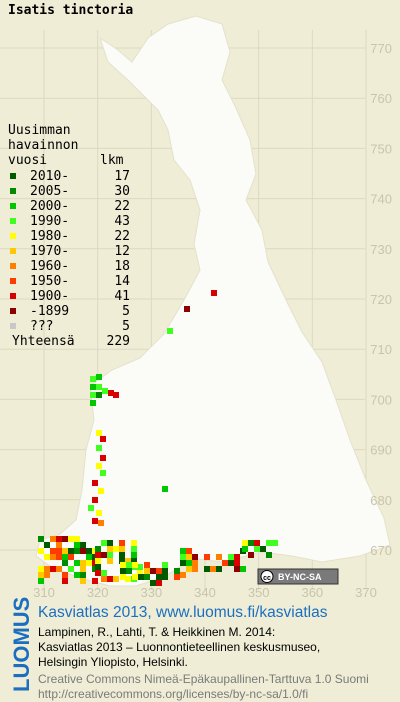  Describe the element at coordinates (43, 341) in the screenshot. I see `total-label: Yhteensä` at that location.